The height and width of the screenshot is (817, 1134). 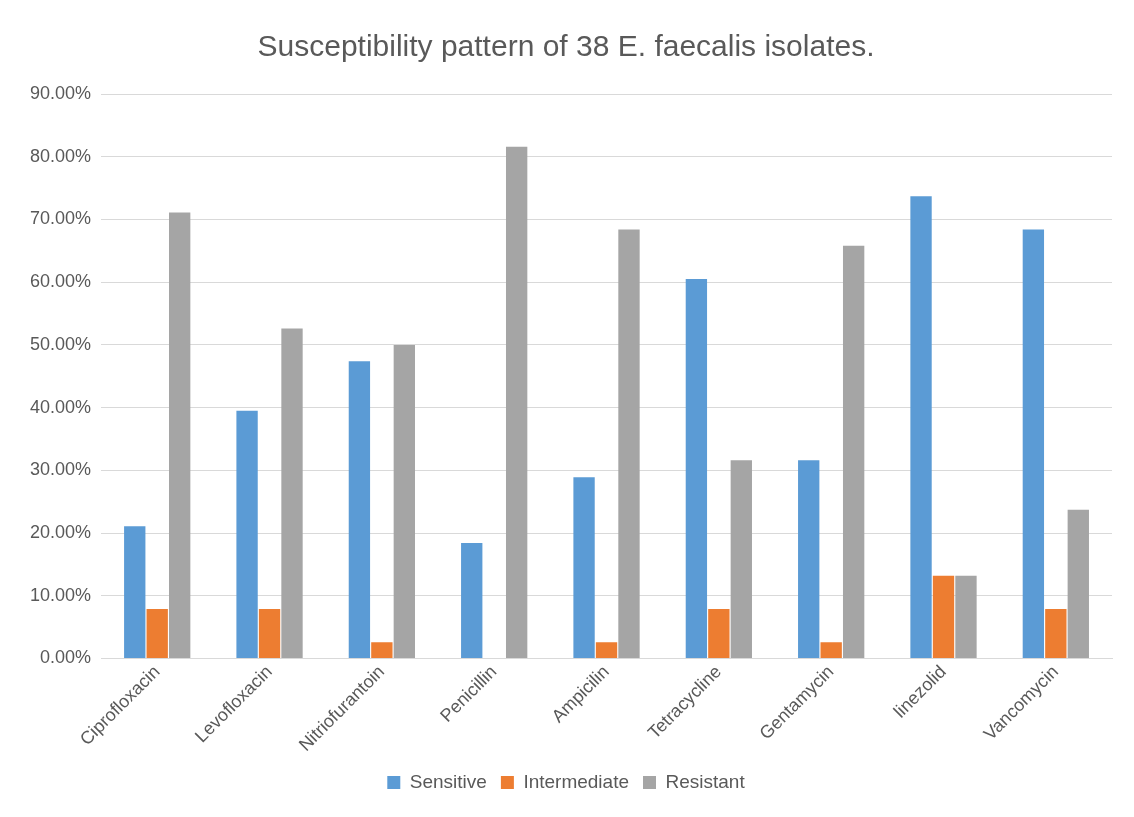 What do you see at coordinates (60, 155) in the screenshot?
I see `y-tick-label: 80.00%` at bounding box center [60, 155].